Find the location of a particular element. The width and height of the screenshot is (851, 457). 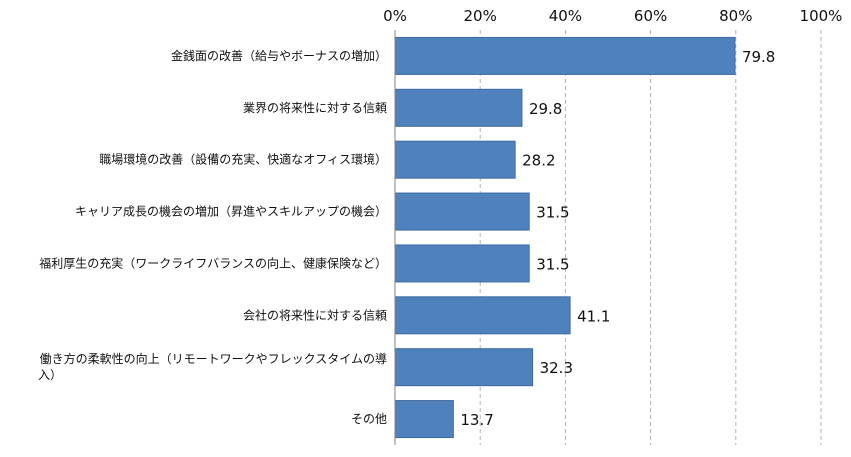

x-tick-label: 80% is located at coordinates (735, 16).